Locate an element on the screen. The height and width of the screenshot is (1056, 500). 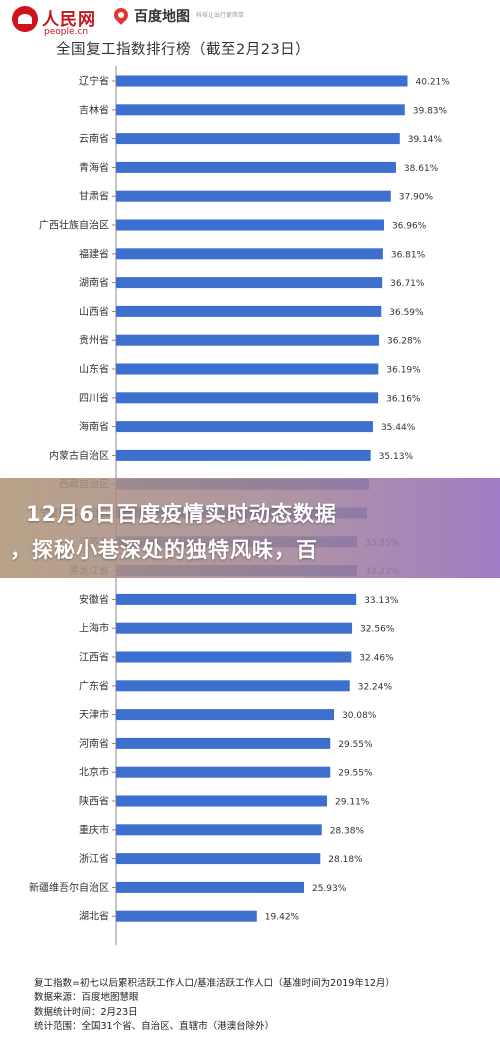
value-label: 36.59% is located at coordinates (406, 313).